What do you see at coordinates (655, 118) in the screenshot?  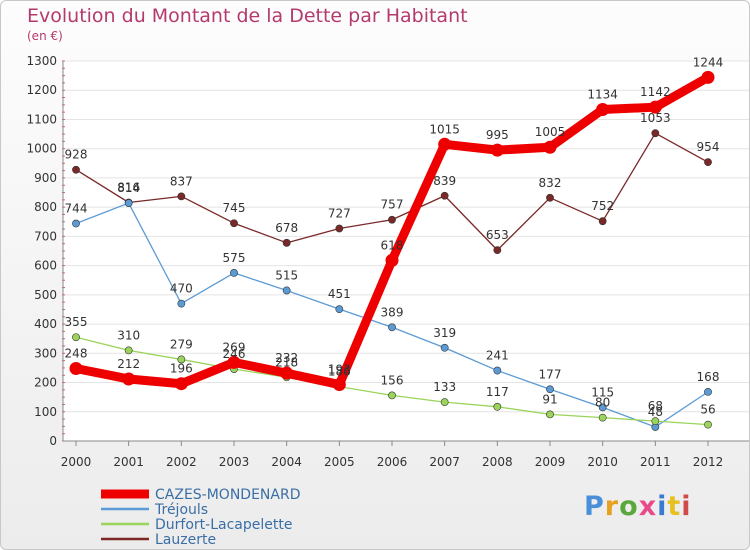 I see `data-label: 1053` at bounding box center [655, 118].